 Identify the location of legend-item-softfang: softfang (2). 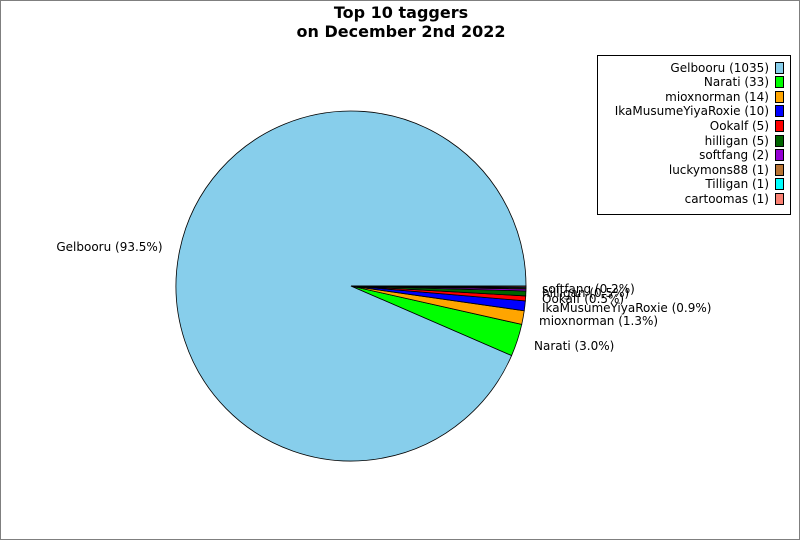
(741, 155).